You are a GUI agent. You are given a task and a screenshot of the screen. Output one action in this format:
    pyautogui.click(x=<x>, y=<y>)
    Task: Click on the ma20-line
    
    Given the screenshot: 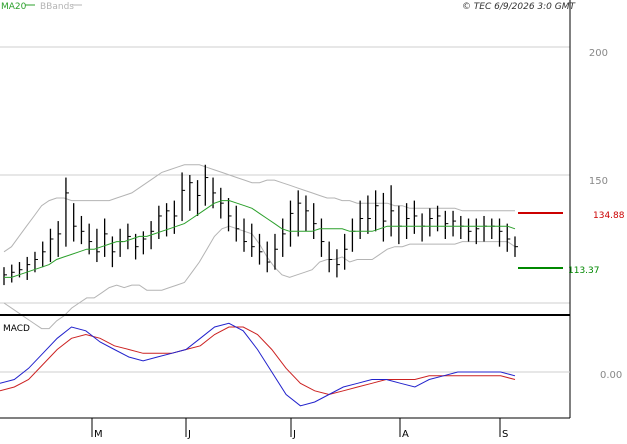 What is the action you would take?
    pyautogui.click(x=260, y=239)
    